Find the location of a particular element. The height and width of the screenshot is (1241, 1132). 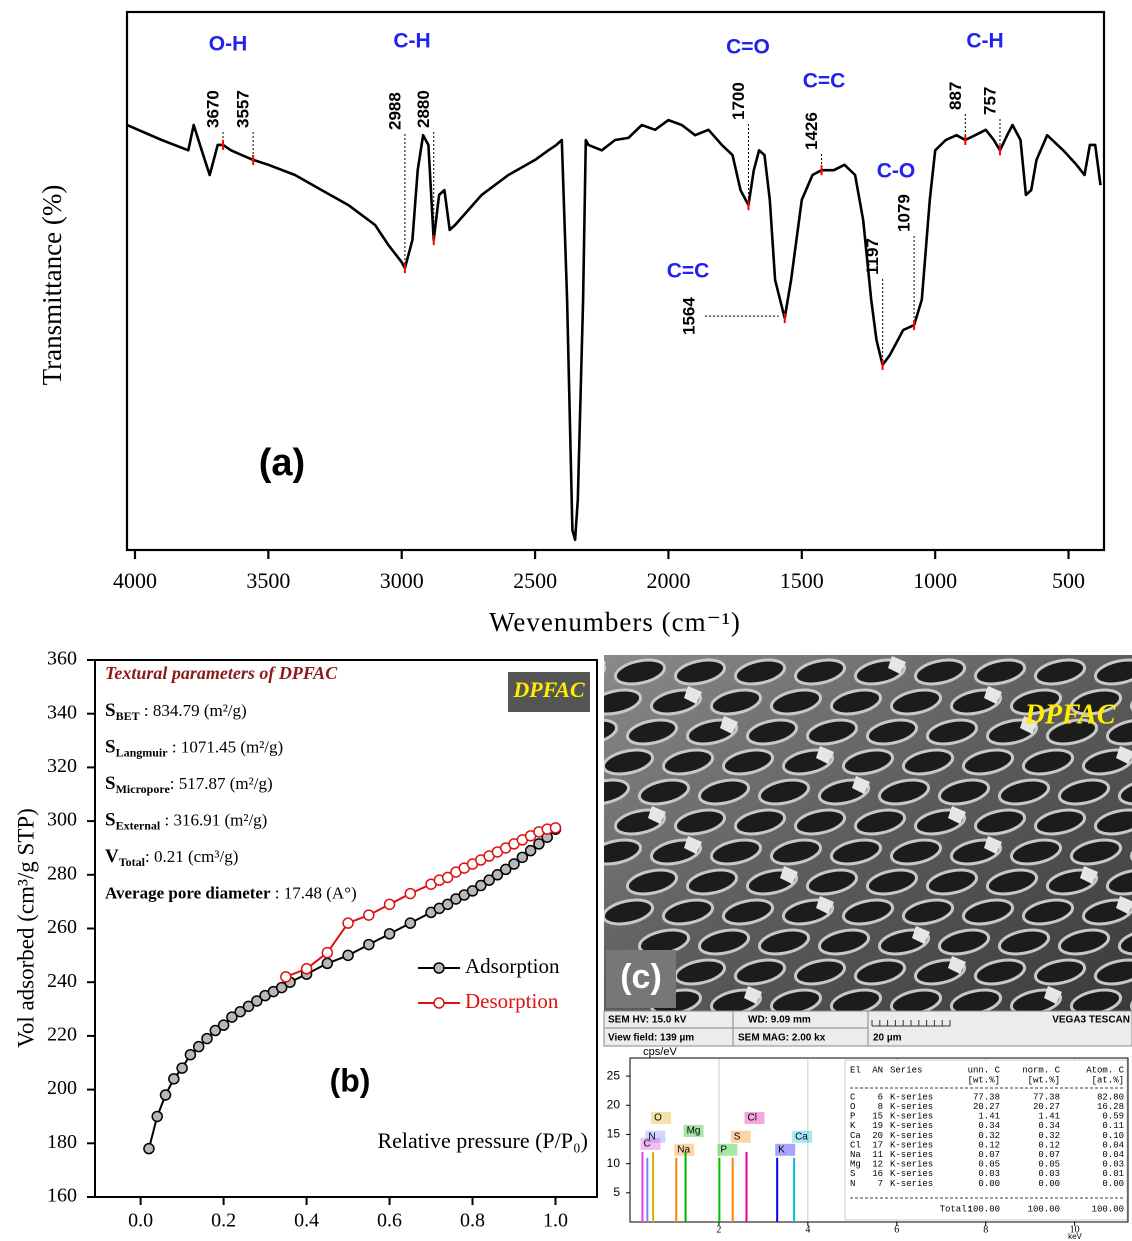

textural-symbol: S is located at coordinates (110, 747).